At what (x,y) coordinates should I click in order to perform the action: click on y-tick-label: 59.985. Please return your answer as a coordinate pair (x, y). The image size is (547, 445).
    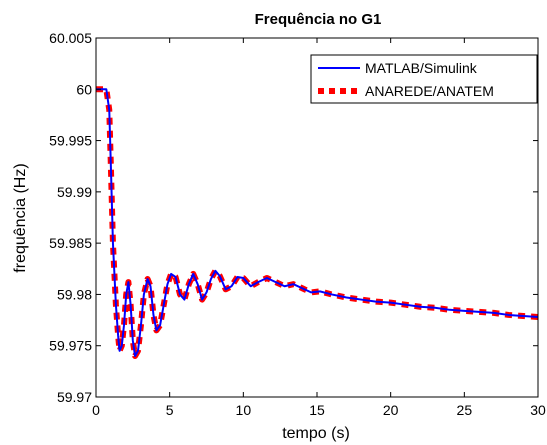
    Looking at the image, I should click on (70, 243).